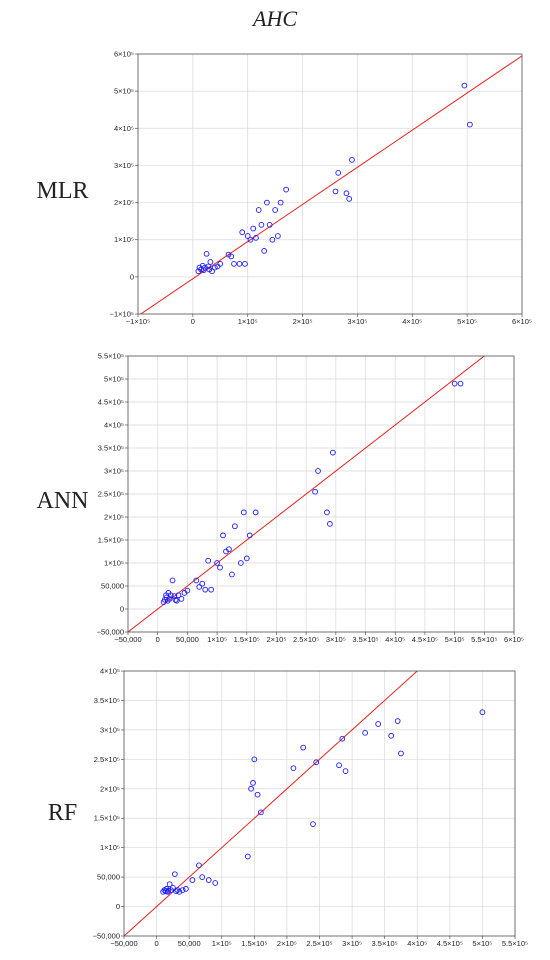  Describe the element at coordinates (248, 321) in the screenshot. I see `mlr-x-tick-label: 1×10⁵` at that location.